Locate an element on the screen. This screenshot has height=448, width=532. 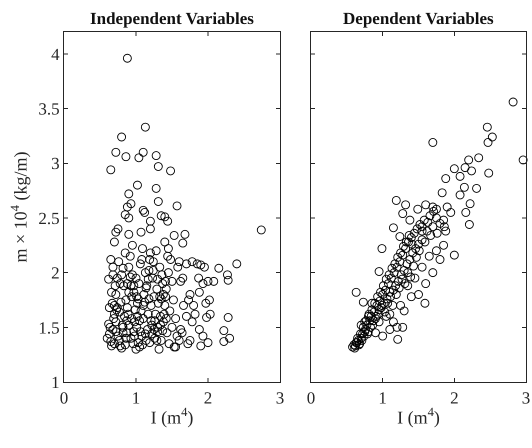
y-tick-label: 1 is located at coordinates (55, 382).